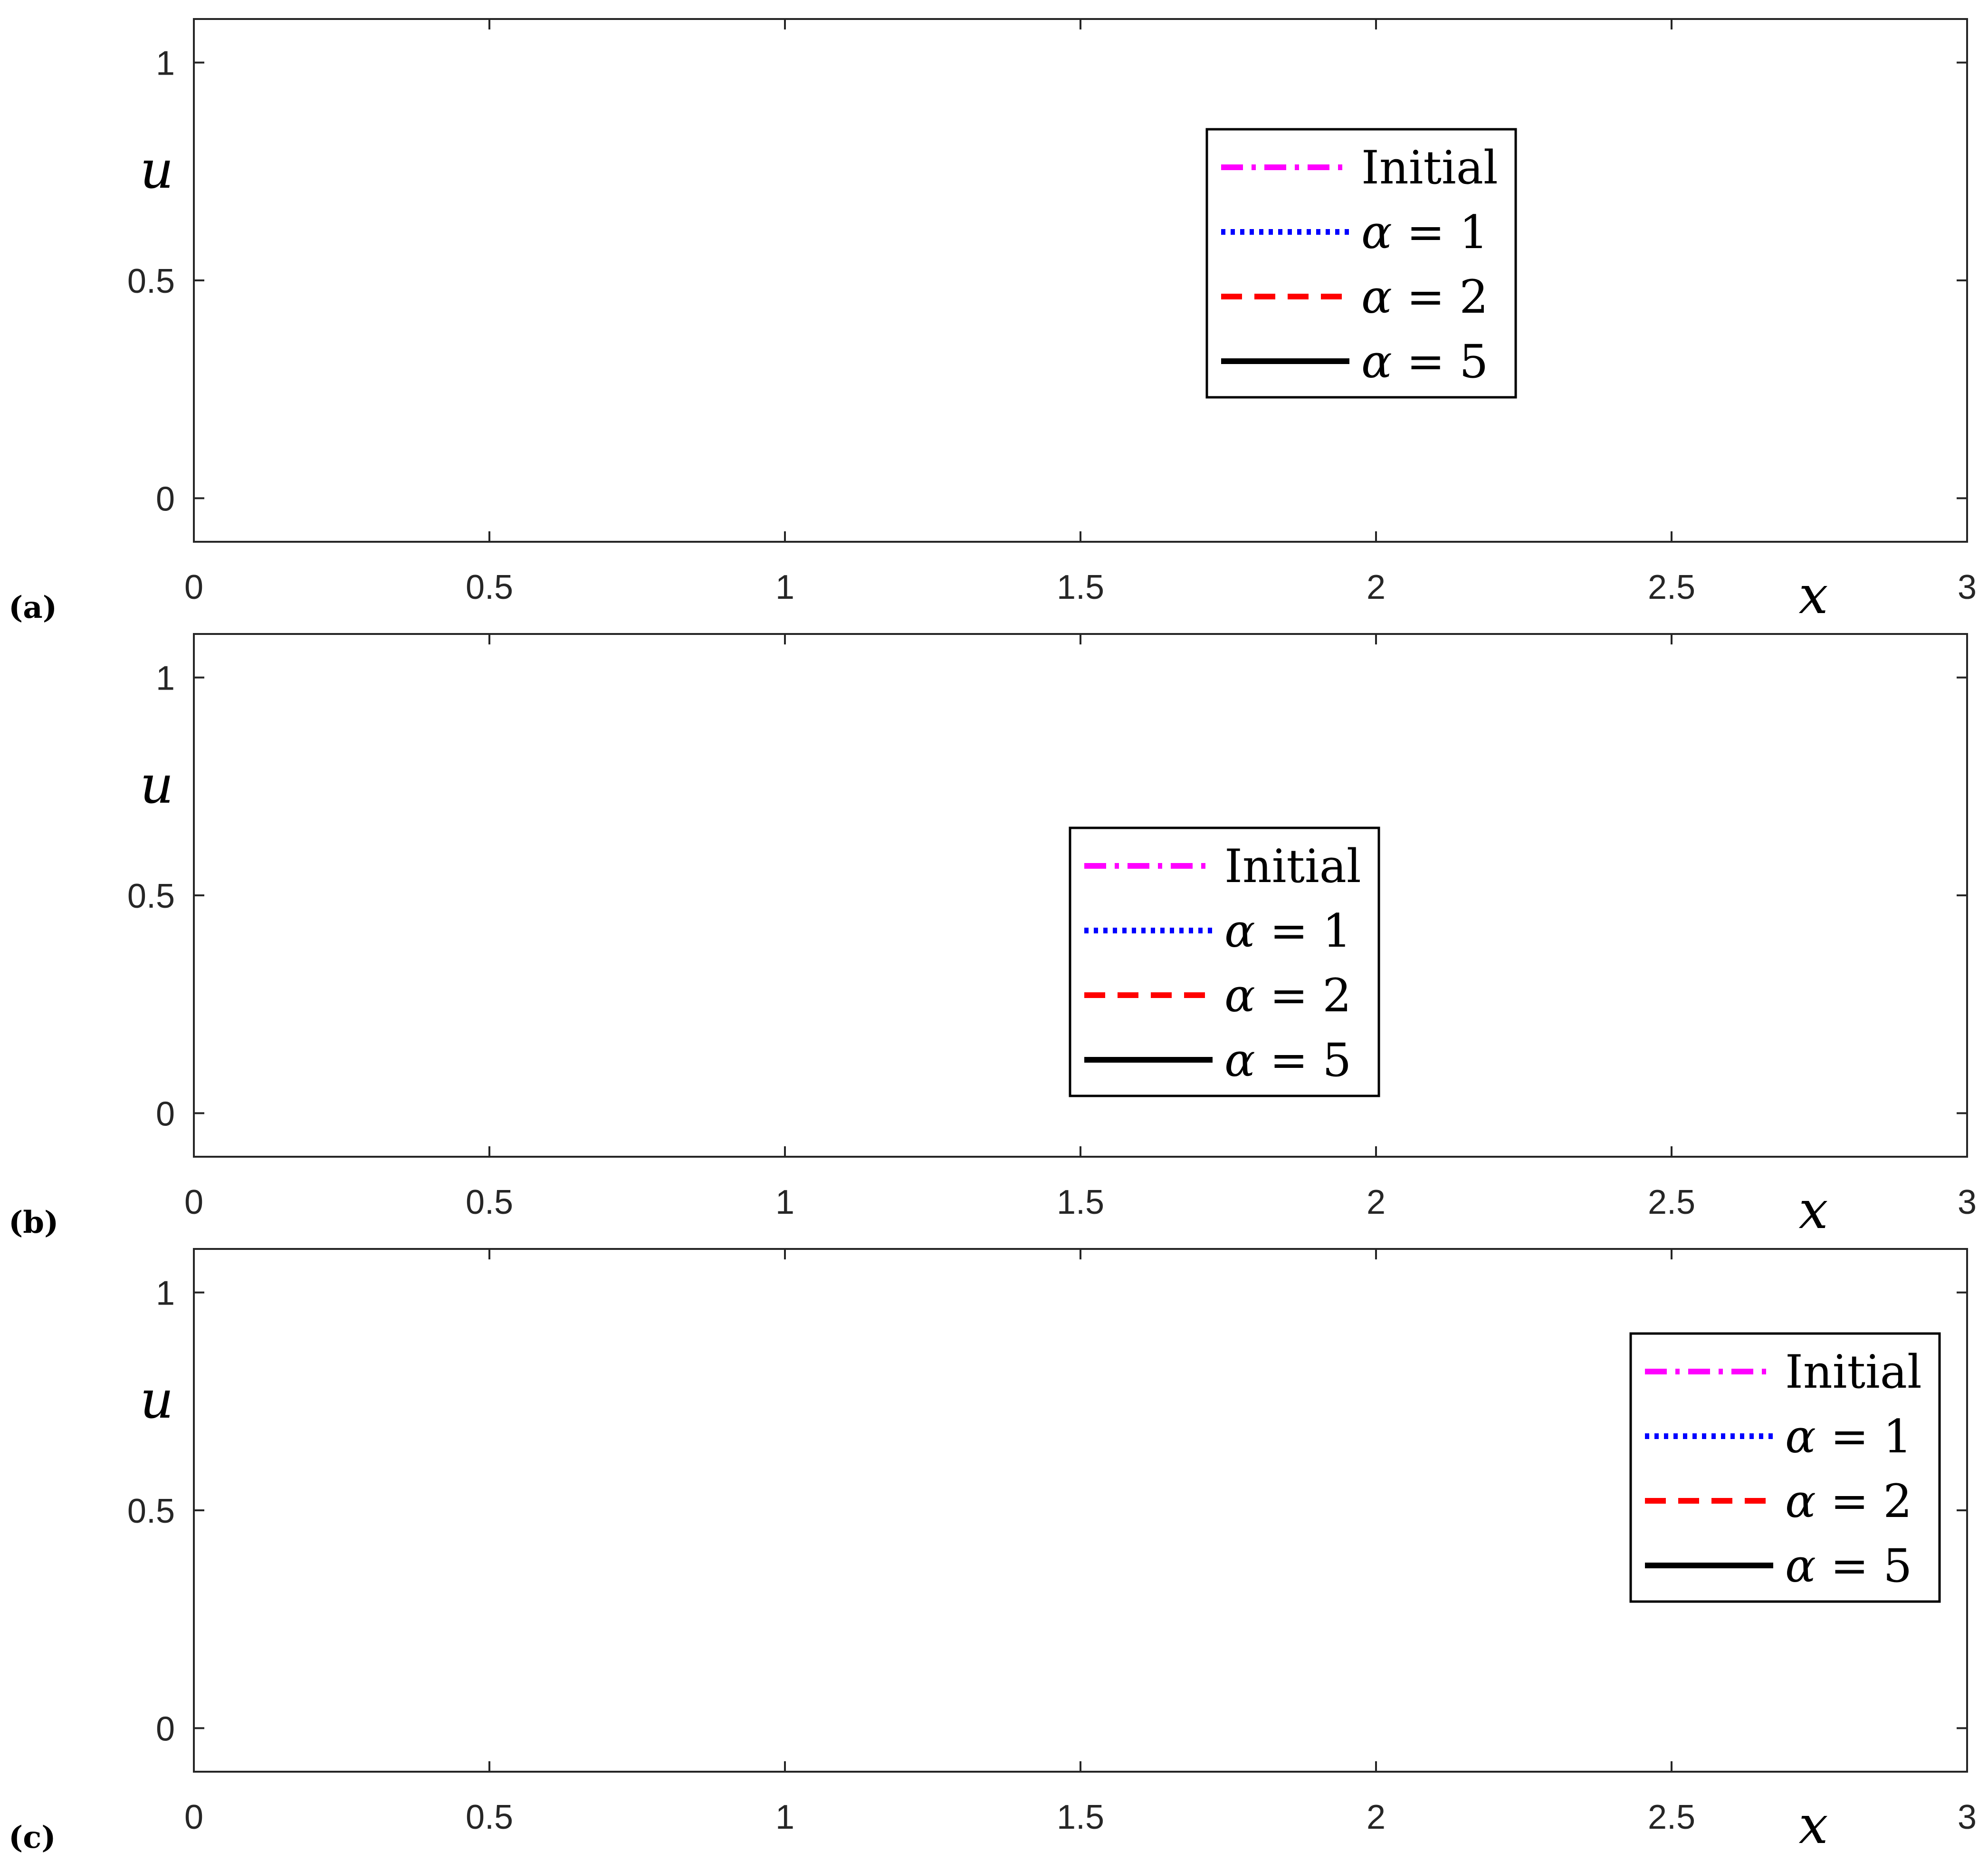 Image resolution: width=1988 pixels, height=1862 pixels. Describe the element at coordinates (32, 1837) in the screenshot. I see `panel-label: (c)` at that location.